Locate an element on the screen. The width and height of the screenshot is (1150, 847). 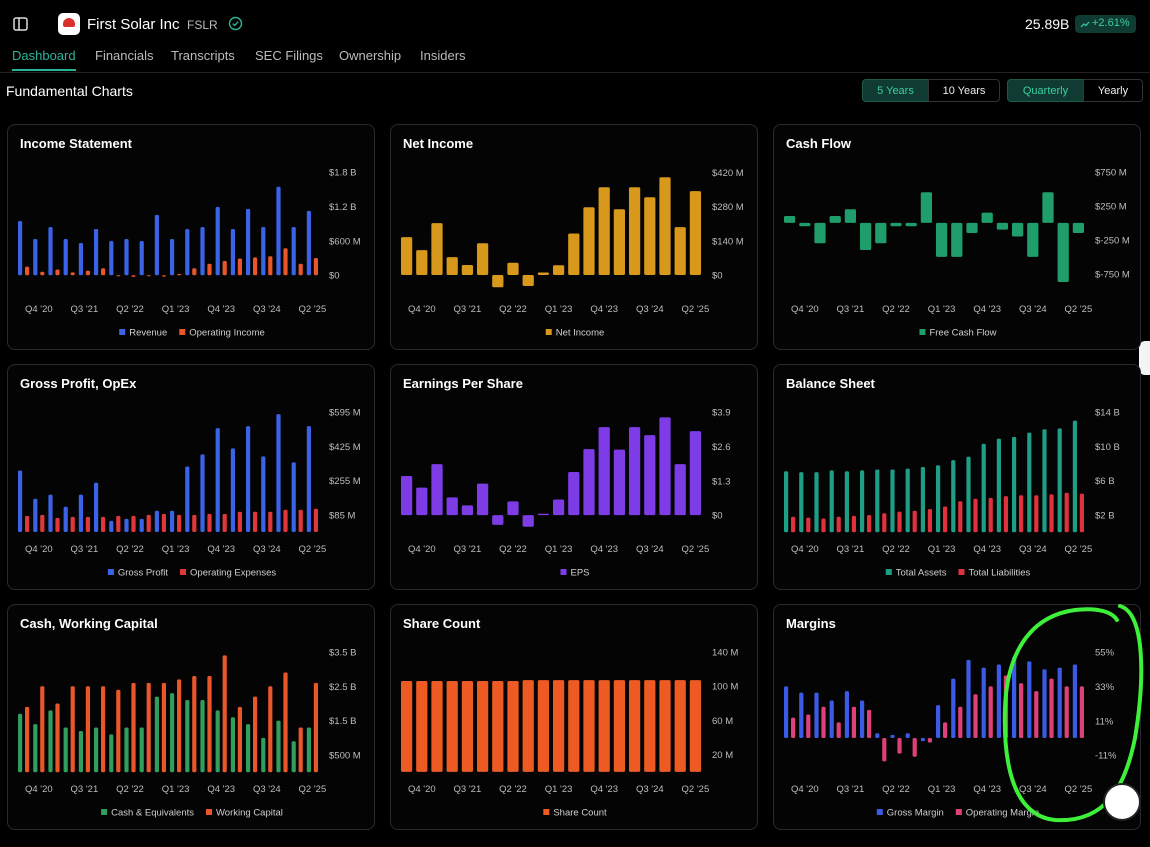
y-tick-label: $500 M is located at coordinates (345, 756).